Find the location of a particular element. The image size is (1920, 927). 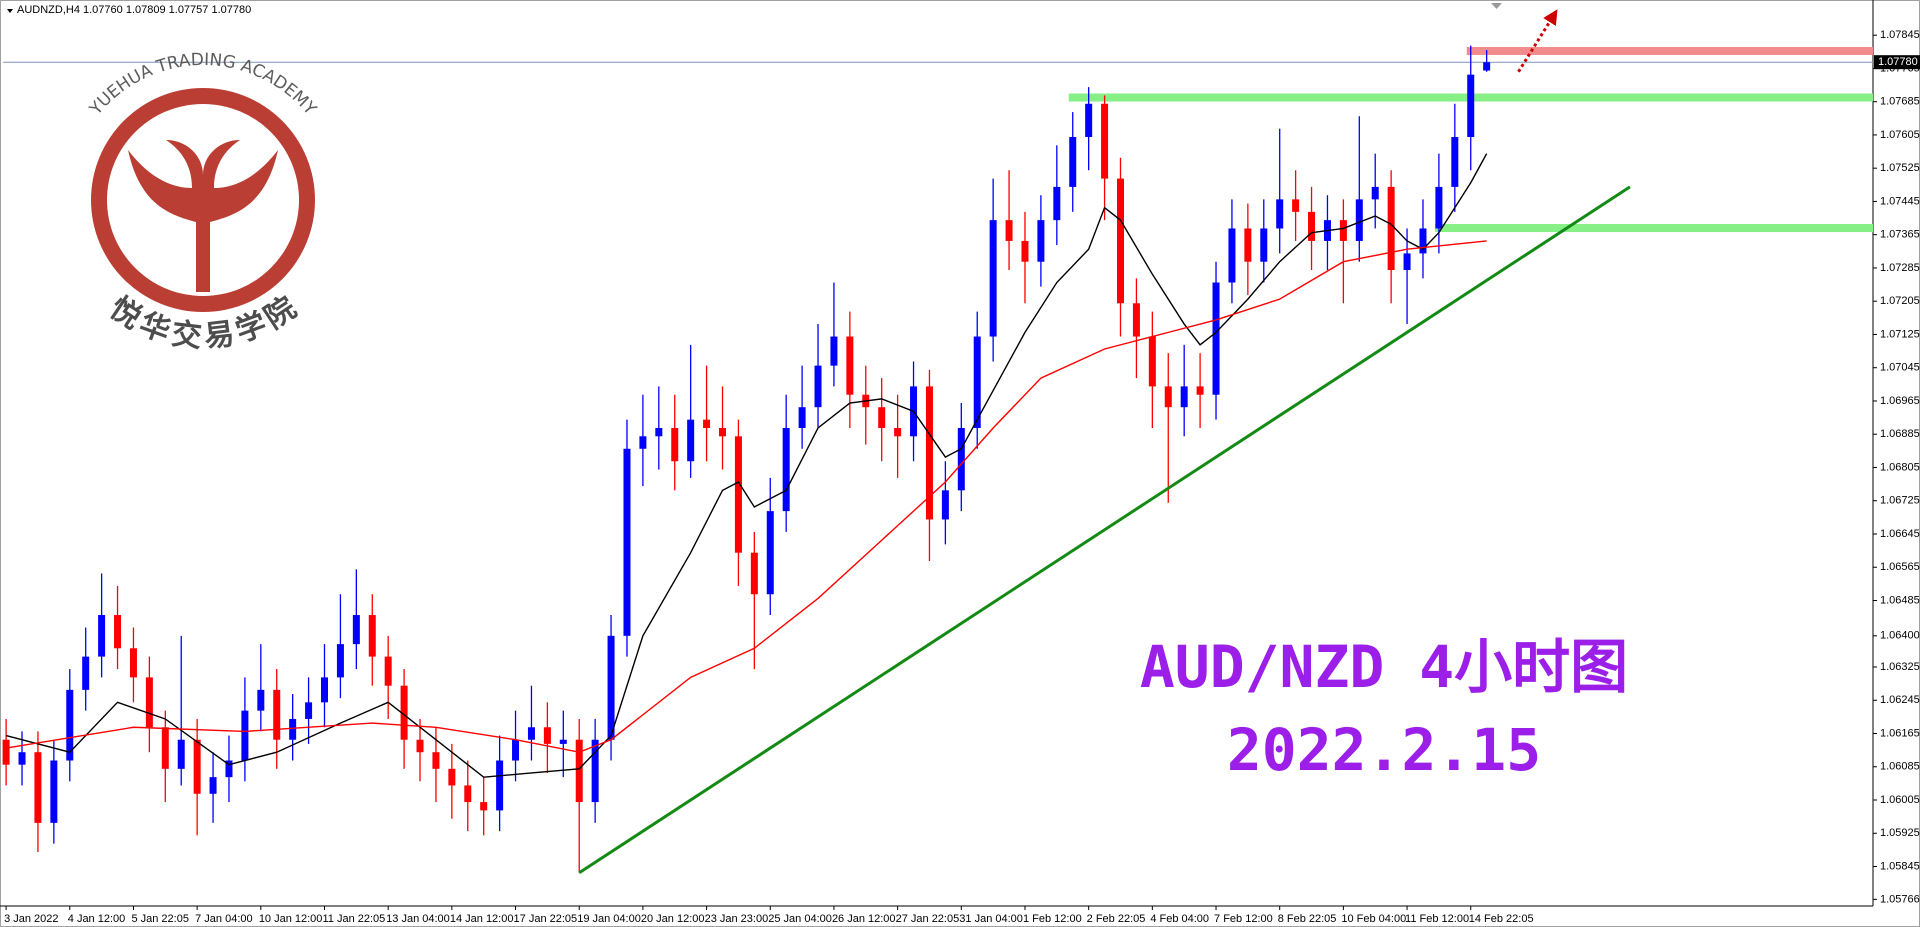

last-price-box is located at coordinates (1897, 62).